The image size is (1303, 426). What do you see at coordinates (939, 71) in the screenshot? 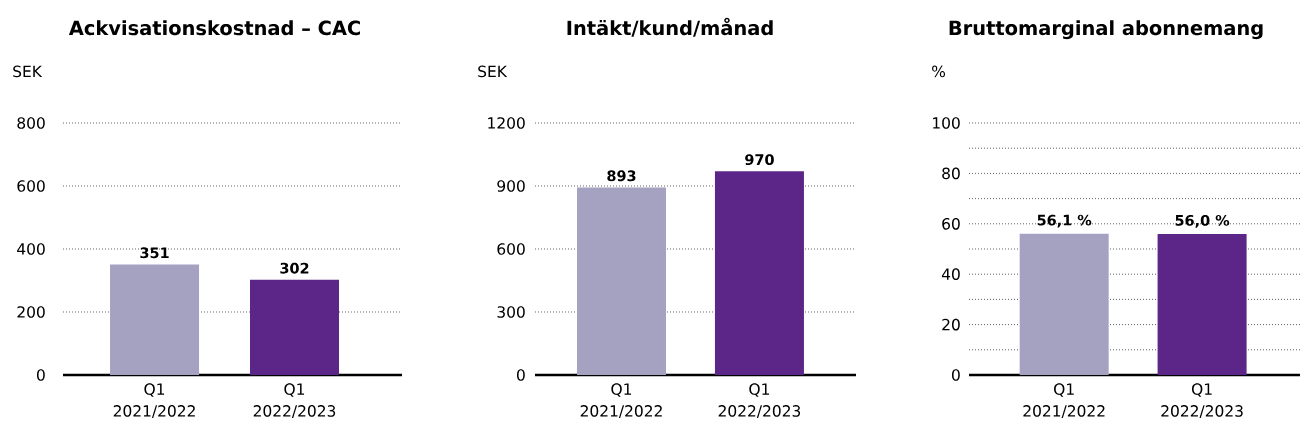
I see `y-axis-title: %` at bounding box center [939, 71].